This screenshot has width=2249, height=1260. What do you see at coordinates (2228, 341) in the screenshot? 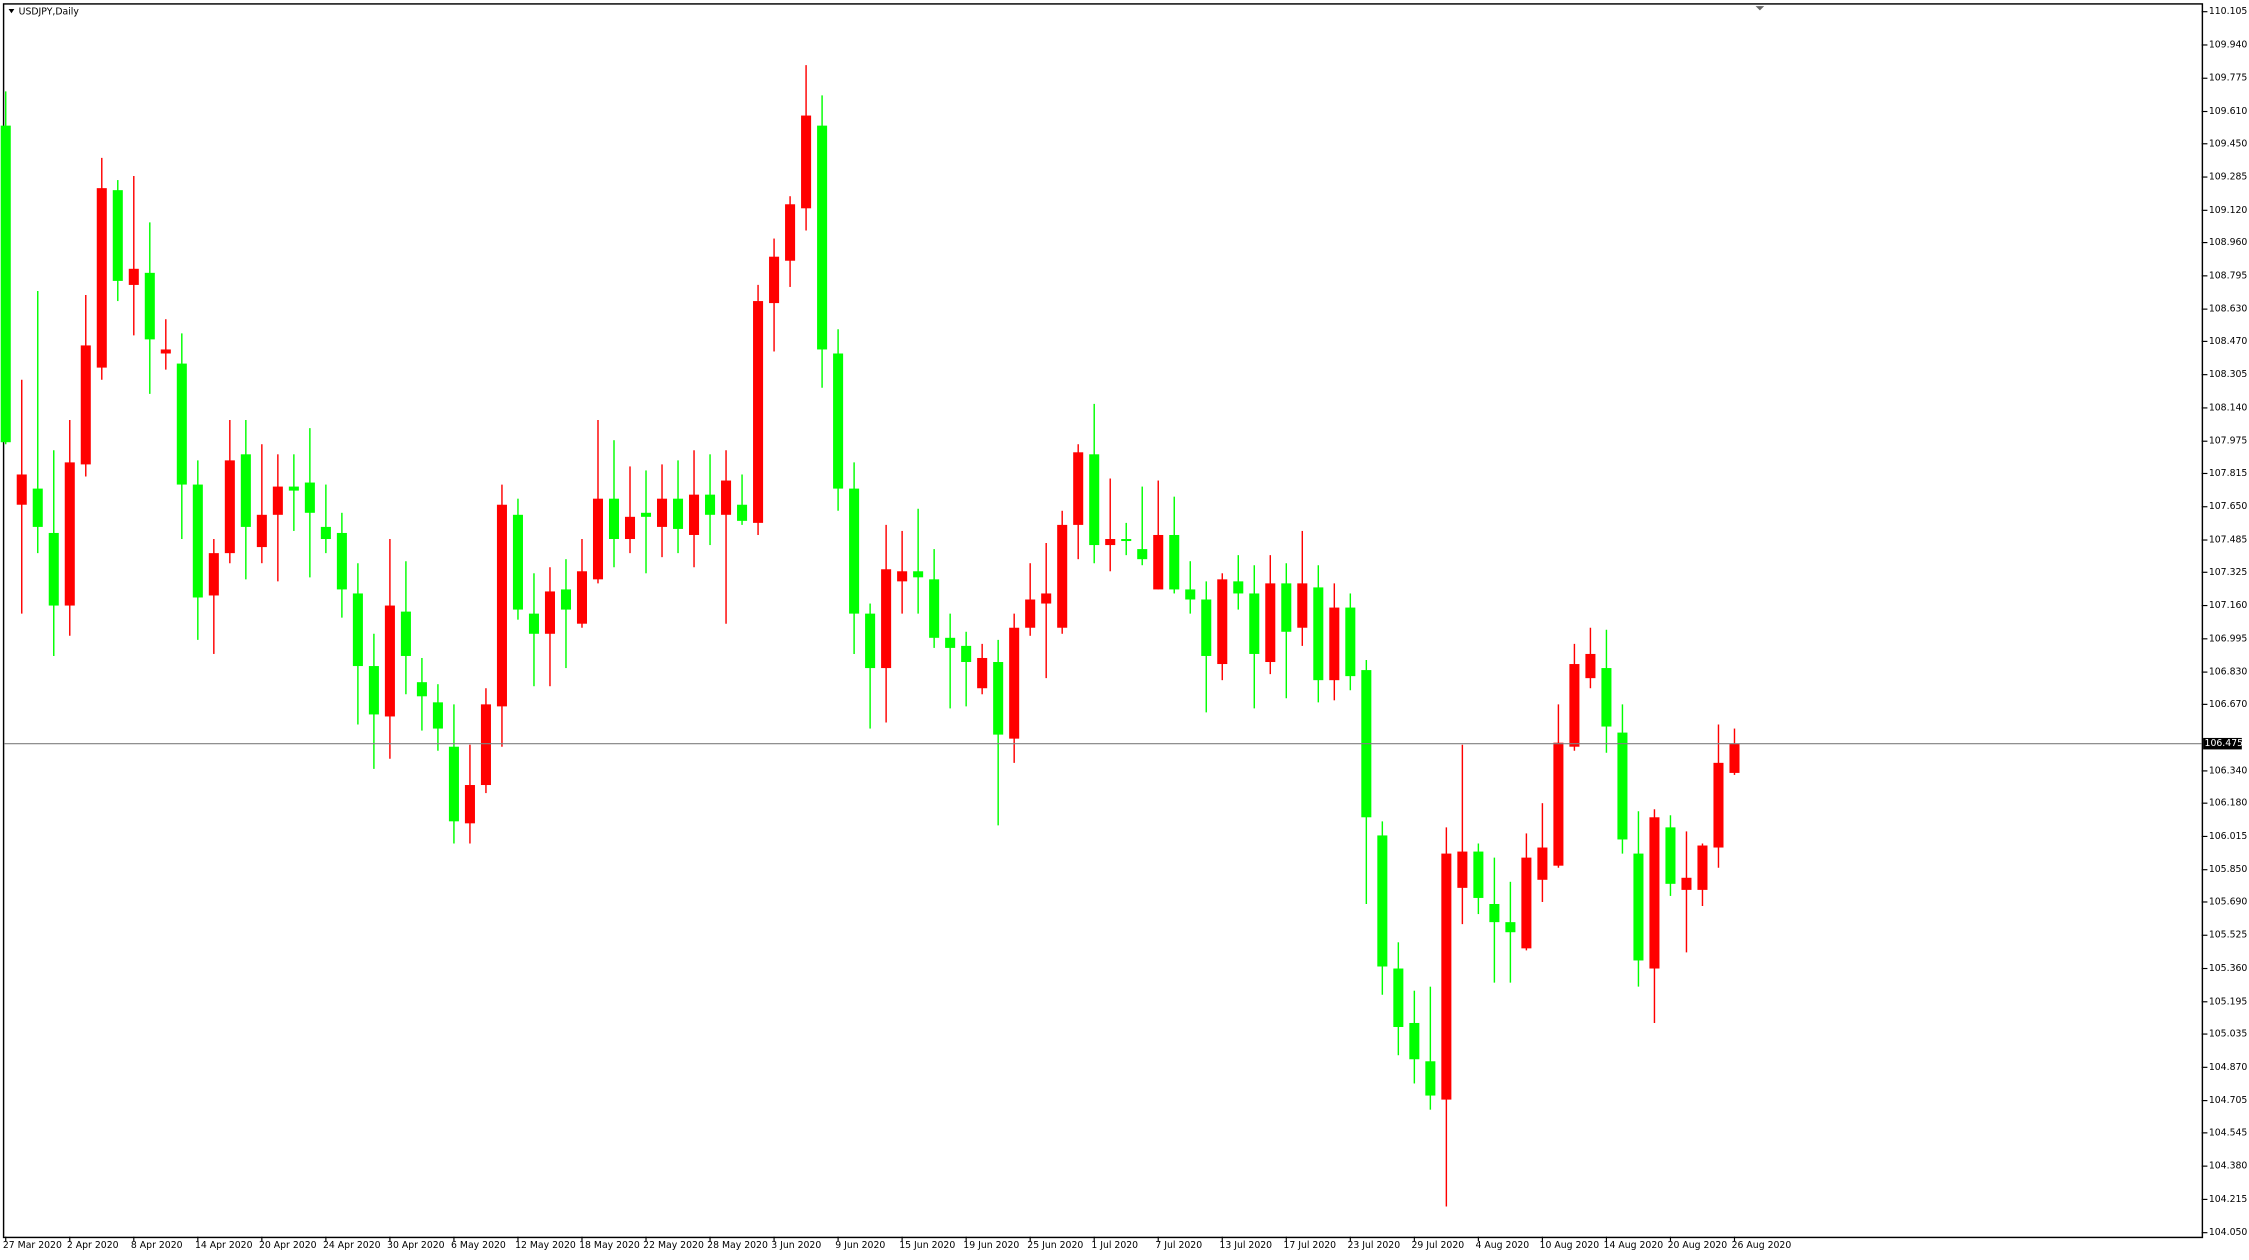
I see `y-tick-label: 108.470` at bounding box center [2228, 341].